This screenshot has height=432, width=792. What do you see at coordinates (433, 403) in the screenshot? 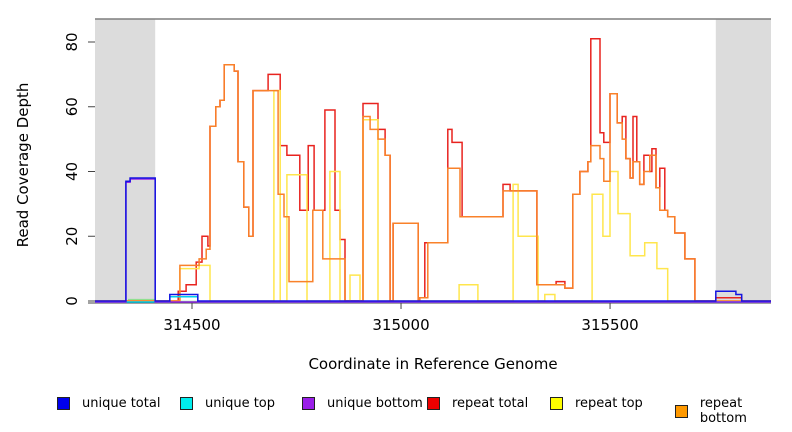
I see `legend-swatch-repeat-total` at bounding box center [433, 403].